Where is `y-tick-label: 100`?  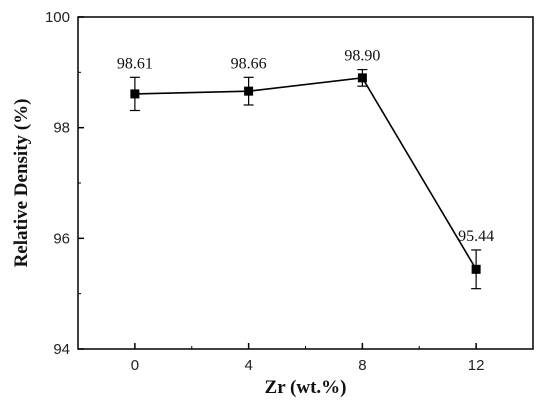 y-tick-label: 100 is located at coordinates (57, 17).